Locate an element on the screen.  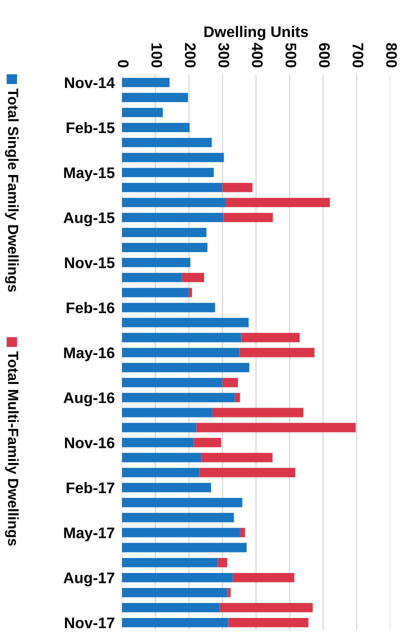
x-tick-label: 100 is located at coordinates (156, 56).